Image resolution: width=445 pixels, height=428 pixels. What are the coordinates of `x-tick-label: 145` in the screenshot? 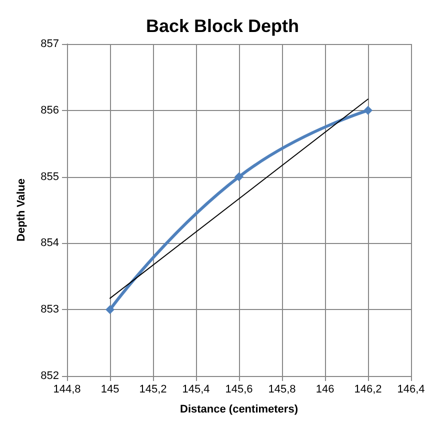 It's located at (110, 390).